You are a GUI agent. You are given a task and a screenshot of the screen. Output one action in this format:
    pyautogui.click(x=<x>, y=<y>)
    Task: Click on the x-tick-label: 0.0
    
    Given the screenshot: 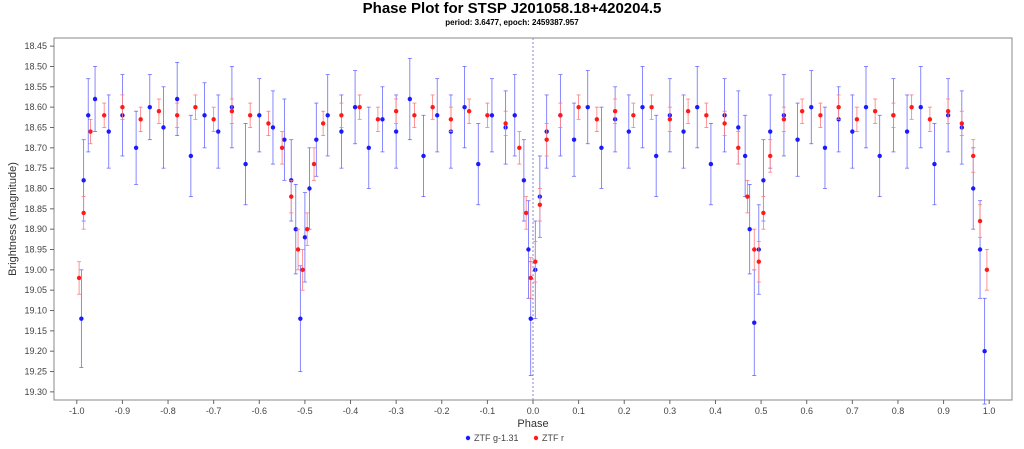 What is the action you would take?
    pyautogui.click(x=533, y=411)
    